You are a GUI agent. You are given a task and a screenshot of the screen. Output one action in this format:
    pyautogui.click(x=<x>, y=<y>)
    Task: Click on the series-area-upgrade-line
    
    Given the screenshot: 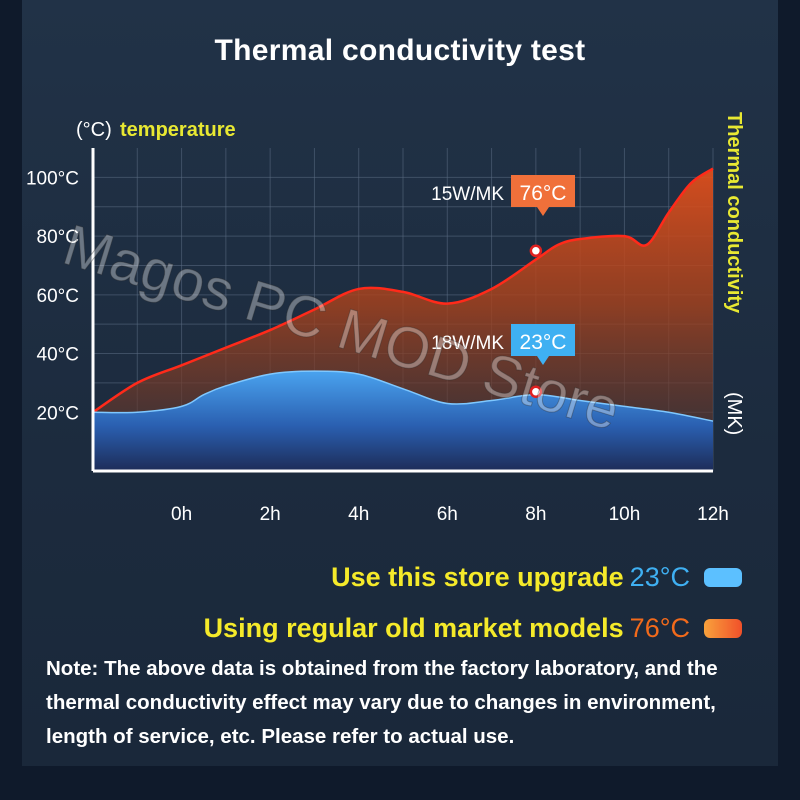 What is the action you would take?
    pyautogui.click(x=403, y=396)
    